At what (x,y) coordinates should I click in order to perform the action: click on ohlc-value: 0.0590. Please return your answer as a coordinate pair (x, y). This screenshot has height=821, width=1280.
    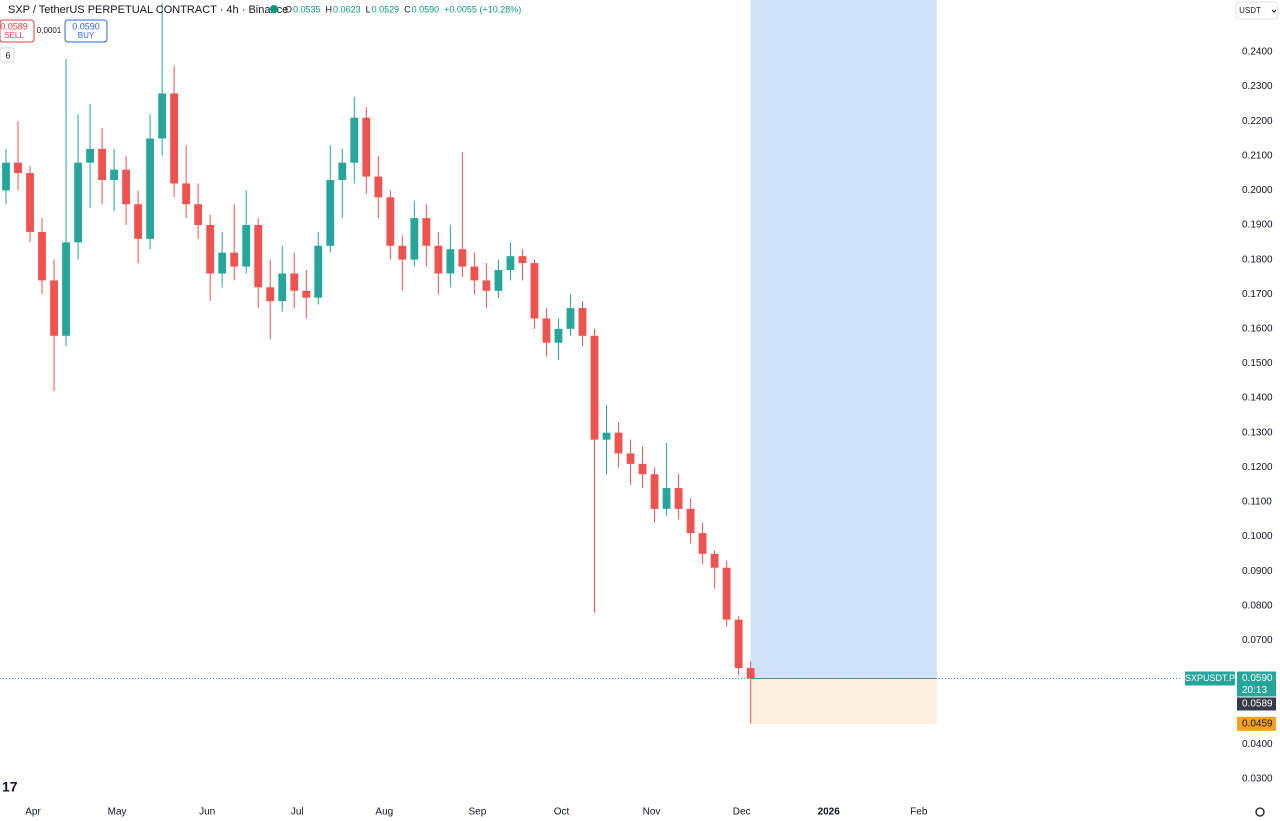
    Looking at the image, I should click on (426, 9).